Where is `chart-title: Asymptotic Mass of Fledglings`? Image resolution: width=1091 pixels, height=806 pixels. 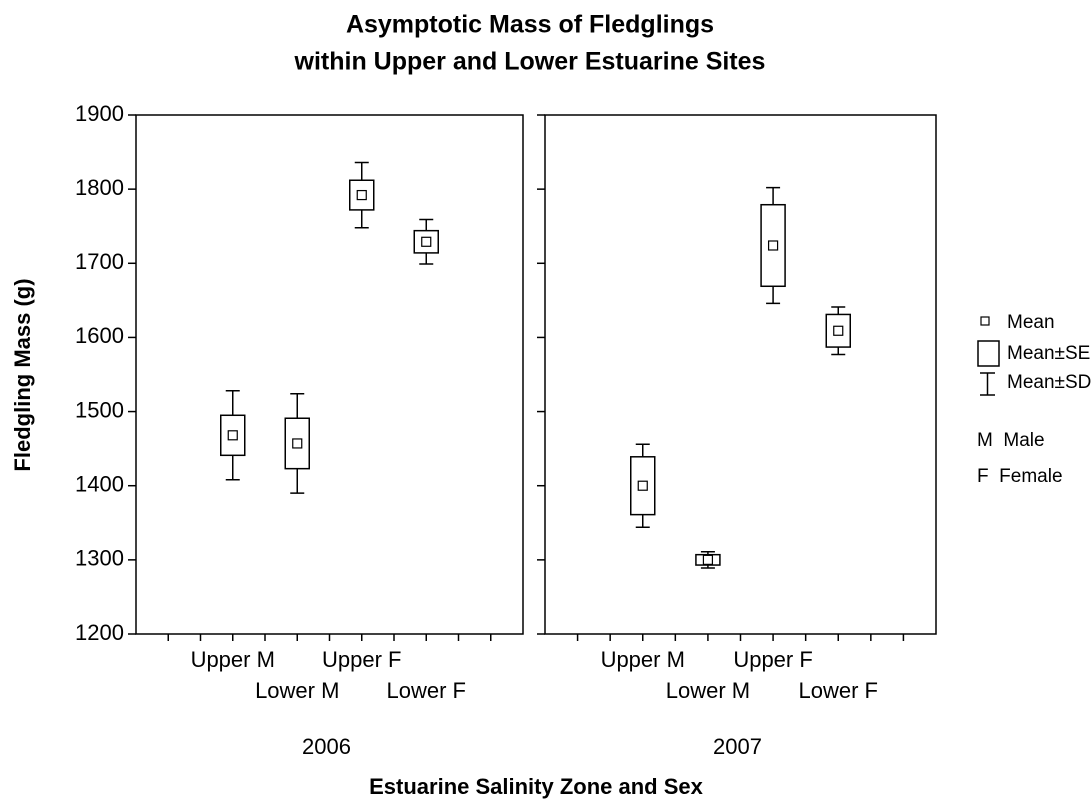
chart-title: Asymptotic Mass of Fledglings is located at coordinates (530, 25).